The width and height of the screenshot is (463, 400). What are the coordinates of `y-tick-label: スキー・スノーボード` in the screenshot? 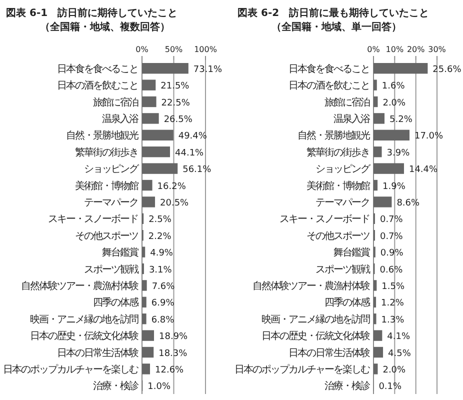 It's located at (93, 220).